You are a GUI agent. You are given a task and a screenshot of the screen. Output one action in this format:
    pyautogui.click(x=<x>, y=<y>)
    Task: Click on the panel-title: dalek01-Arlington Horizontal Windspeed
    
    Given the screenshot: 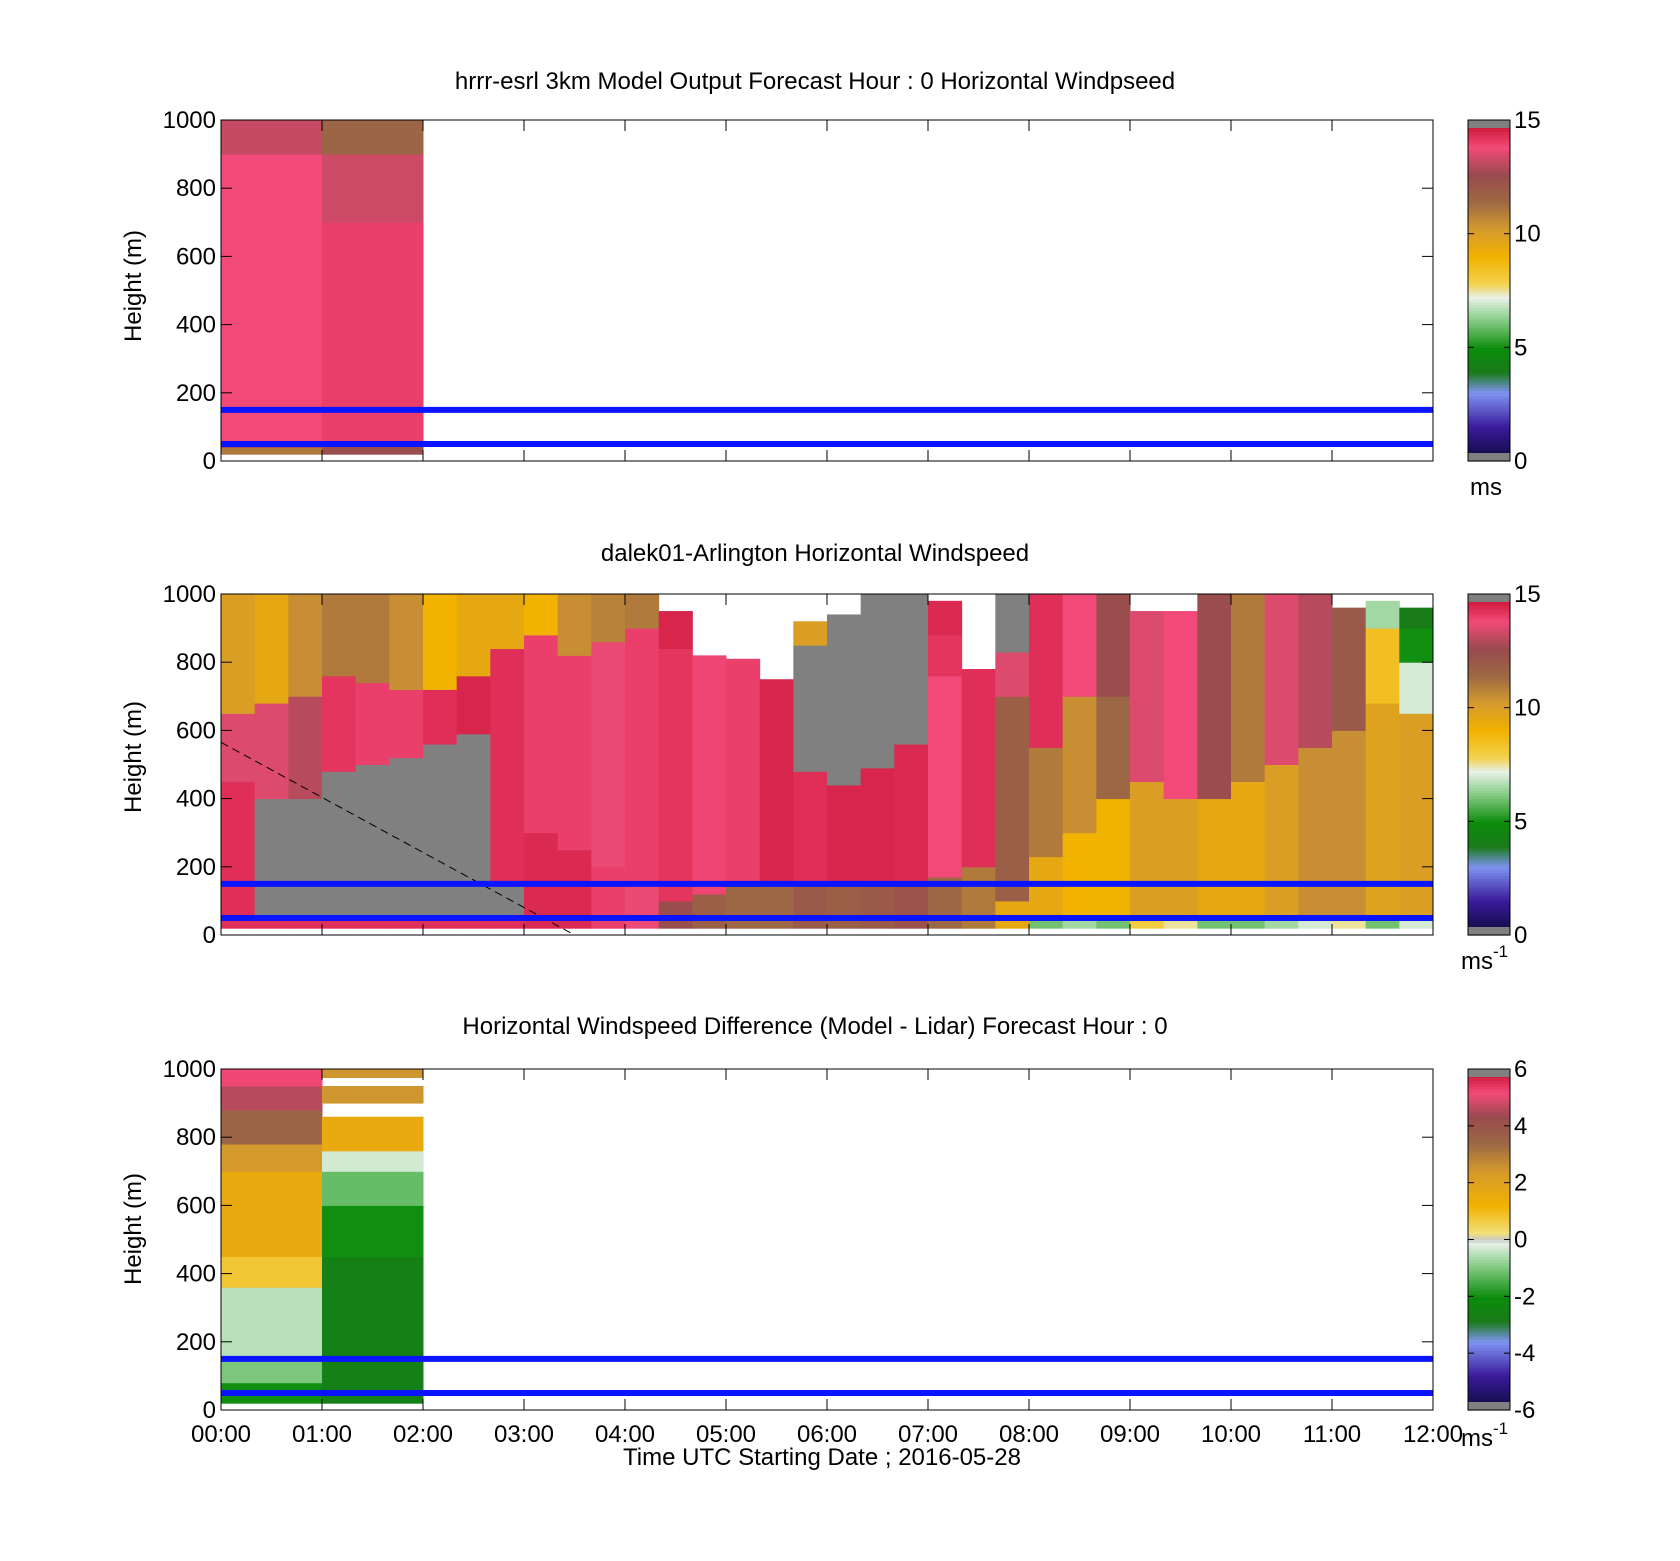 What is the action you would take?
    pyautogui.click(x=815, y=553)
    